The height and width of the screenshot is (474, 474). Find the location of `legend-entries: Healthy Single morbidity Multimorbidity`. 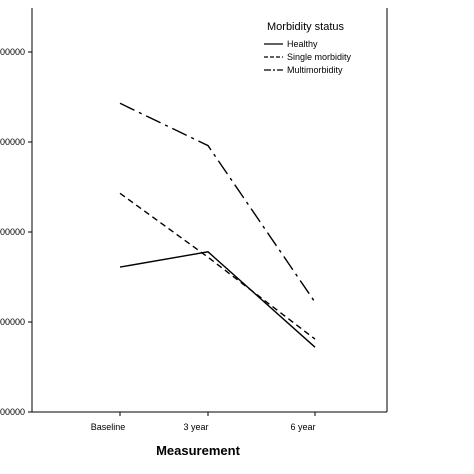

legend-entries: Healthy Single morbidity Multimorbidity is located at coordinates (308, 57).